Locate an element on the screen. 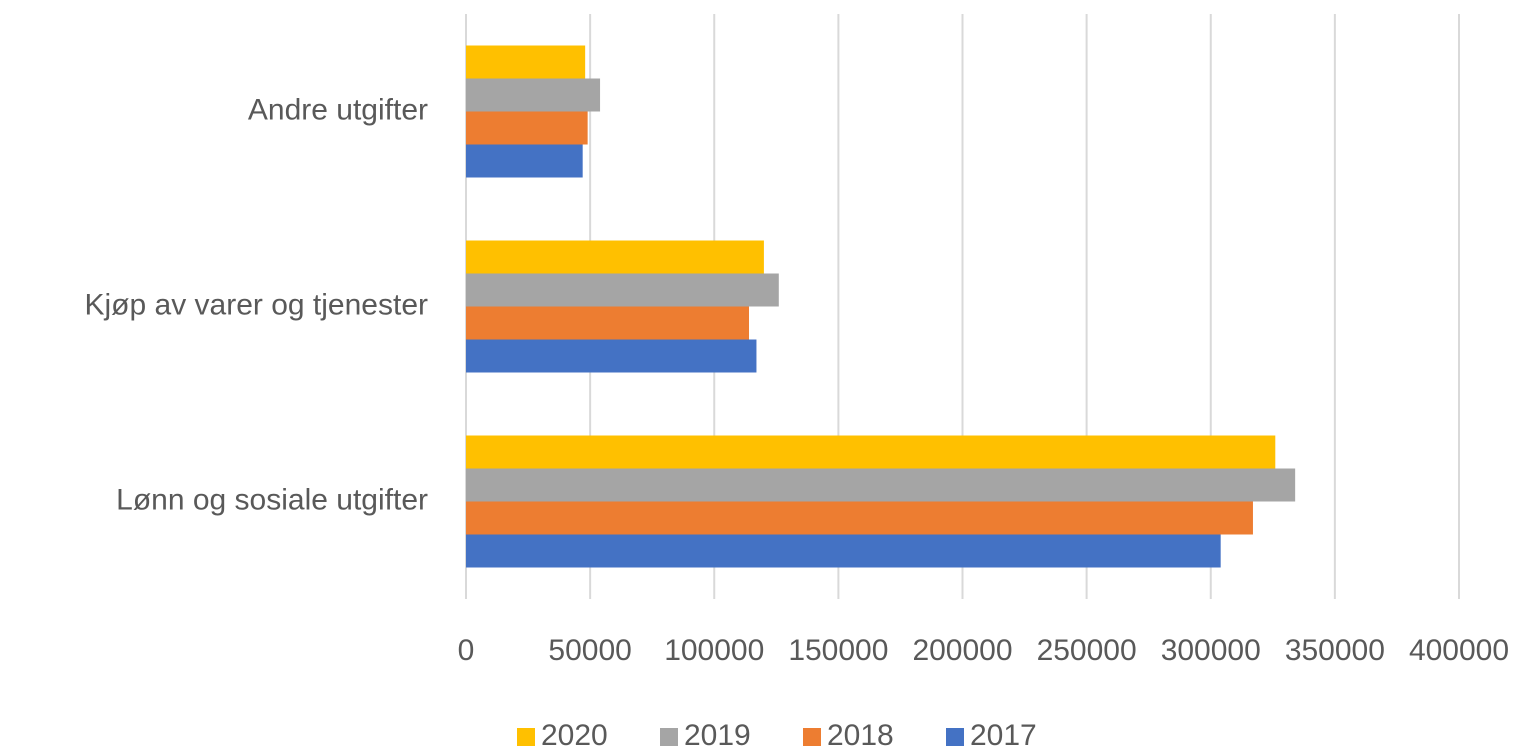  legend-label: 2020 is located at coordinates (574, 735).